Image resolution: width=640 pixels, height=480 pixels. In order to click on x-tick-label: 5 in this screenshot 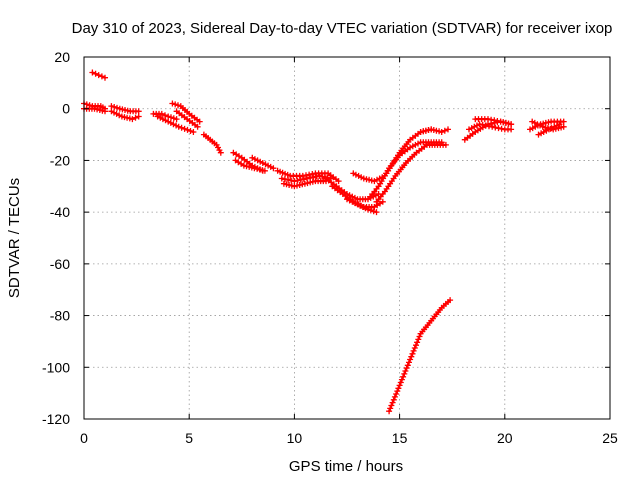, I will do `click(189, 438)`.